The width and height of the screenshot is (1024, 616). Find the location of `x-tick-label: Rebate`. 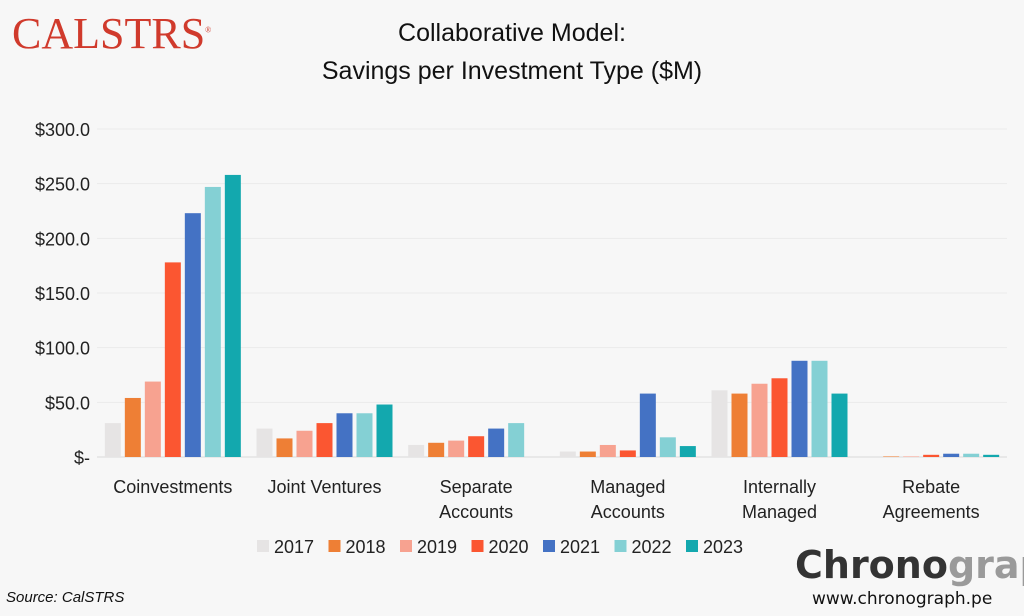

x-tick-label: Rebate is located at coordinates (931, 487).